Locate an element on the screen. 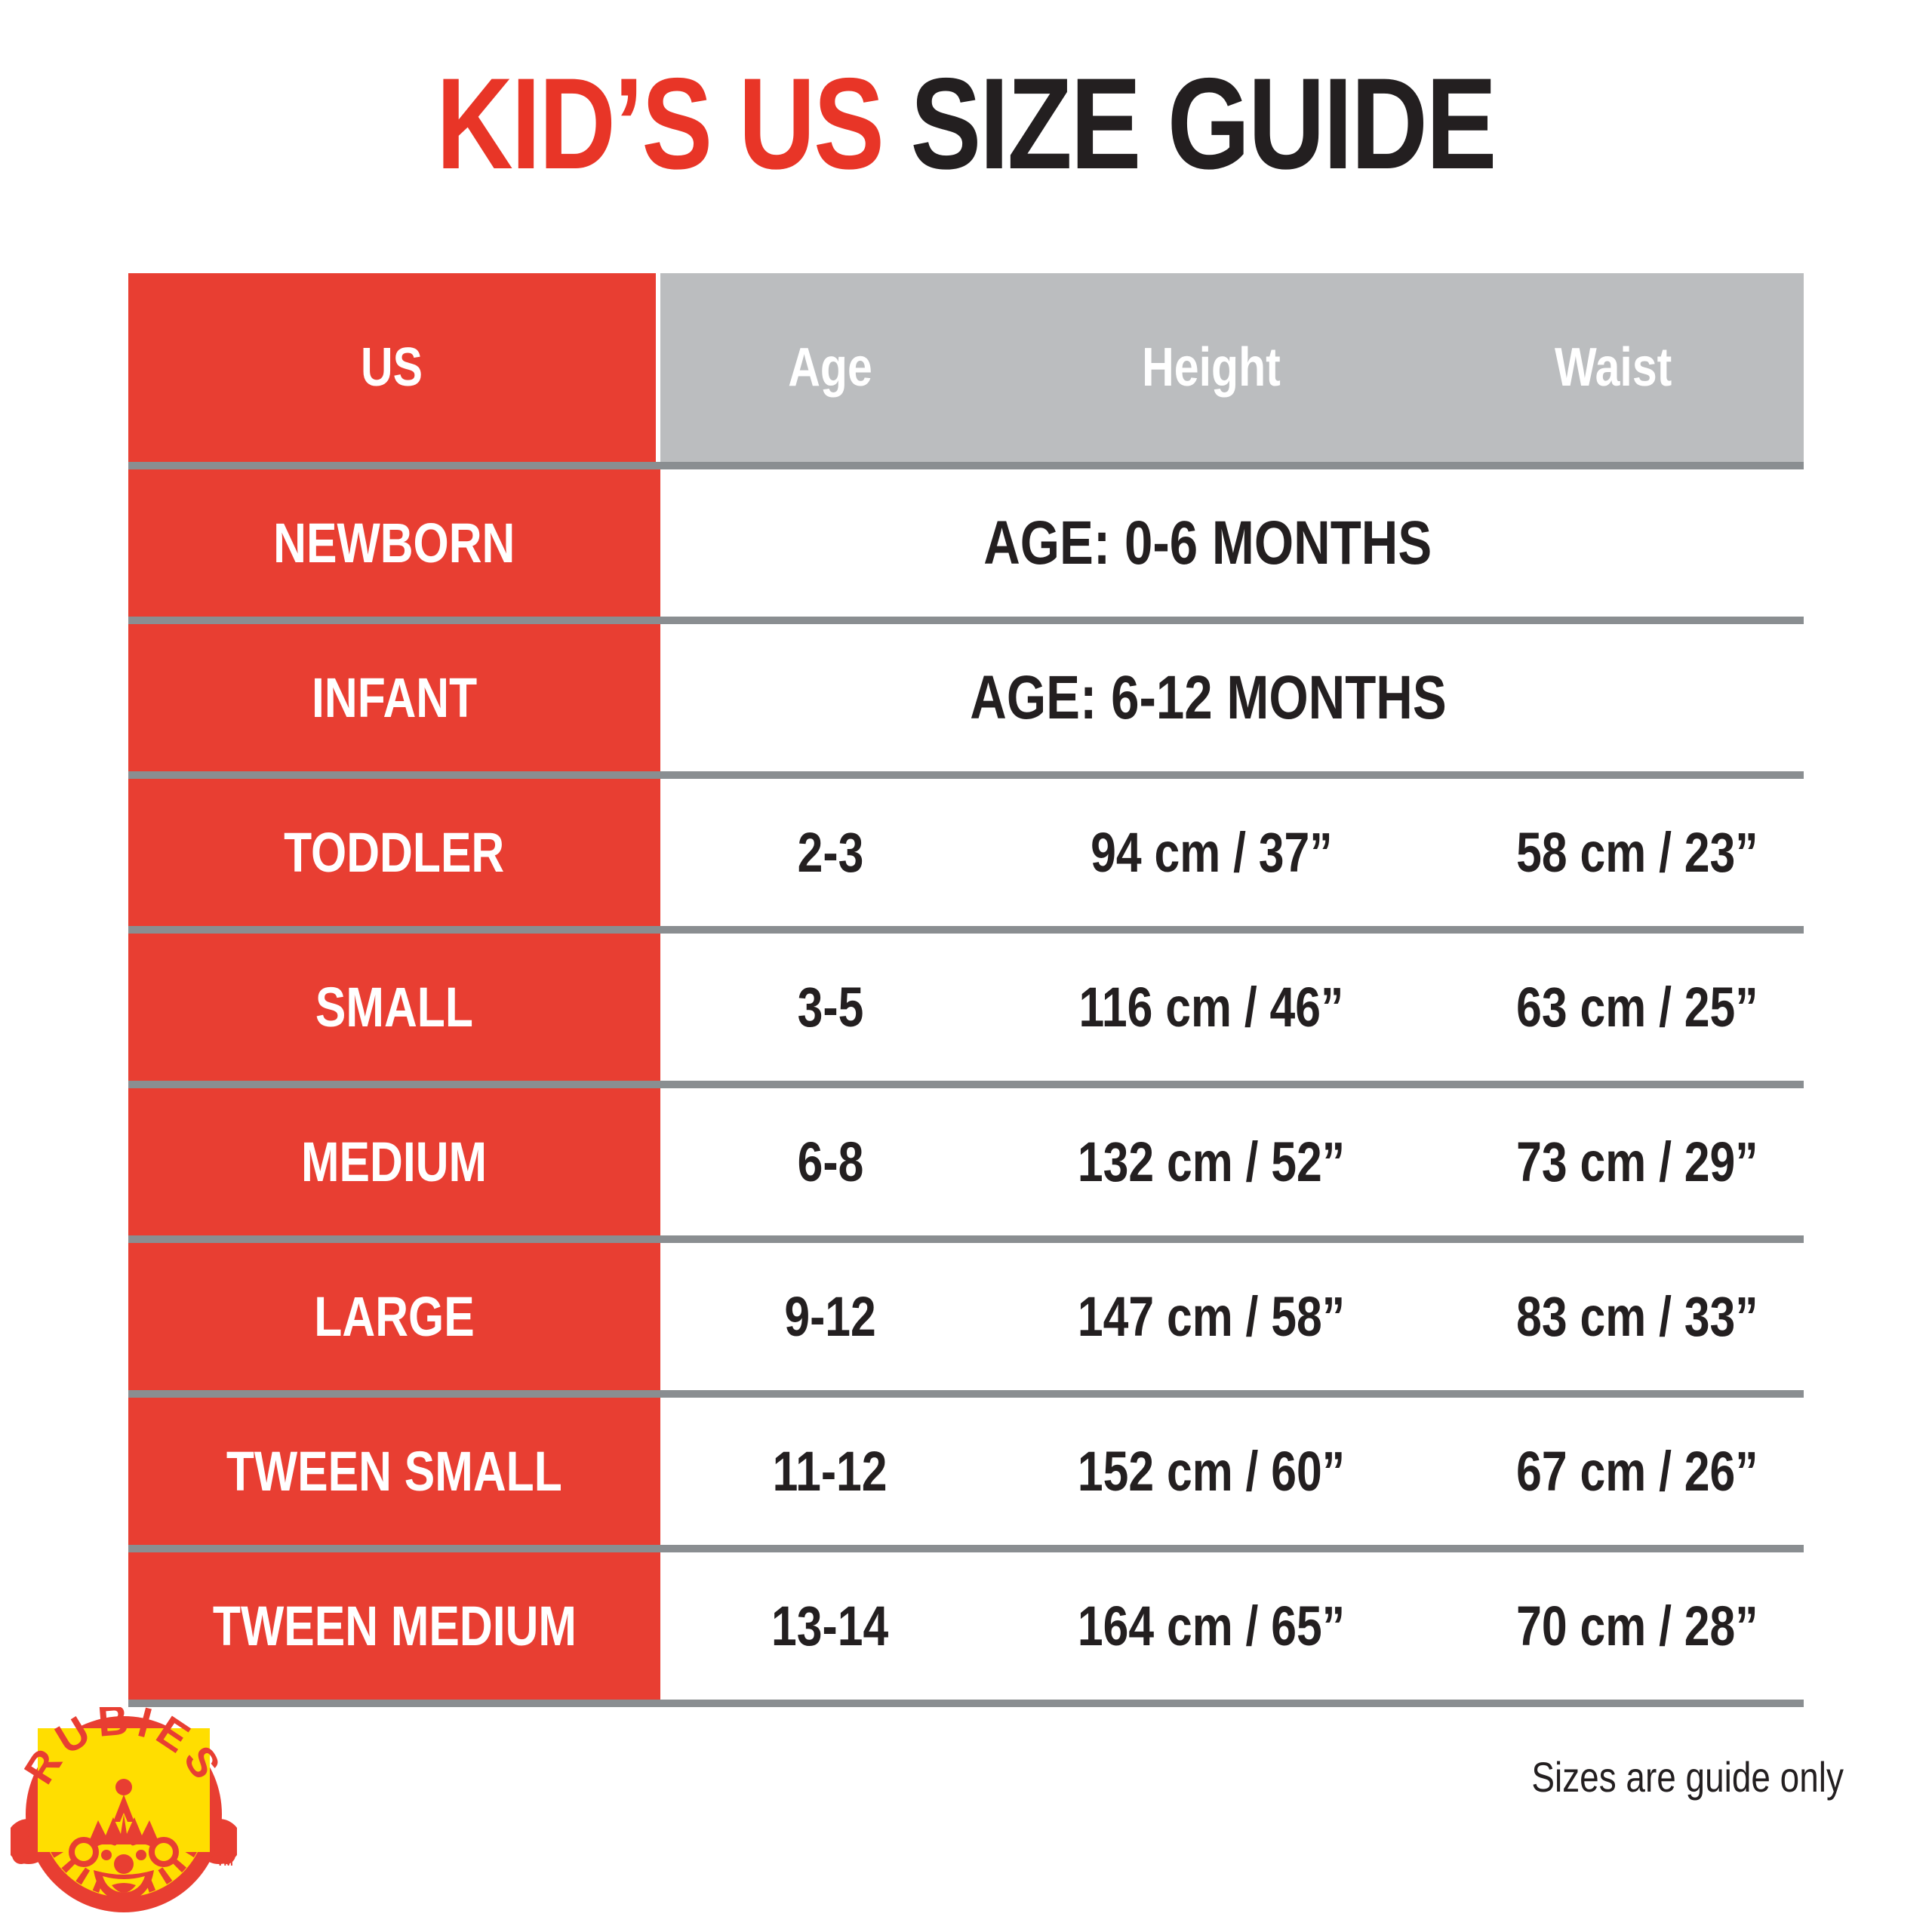  waist-value: 83 cm / 33” is located at coordinates (1613, 1316).